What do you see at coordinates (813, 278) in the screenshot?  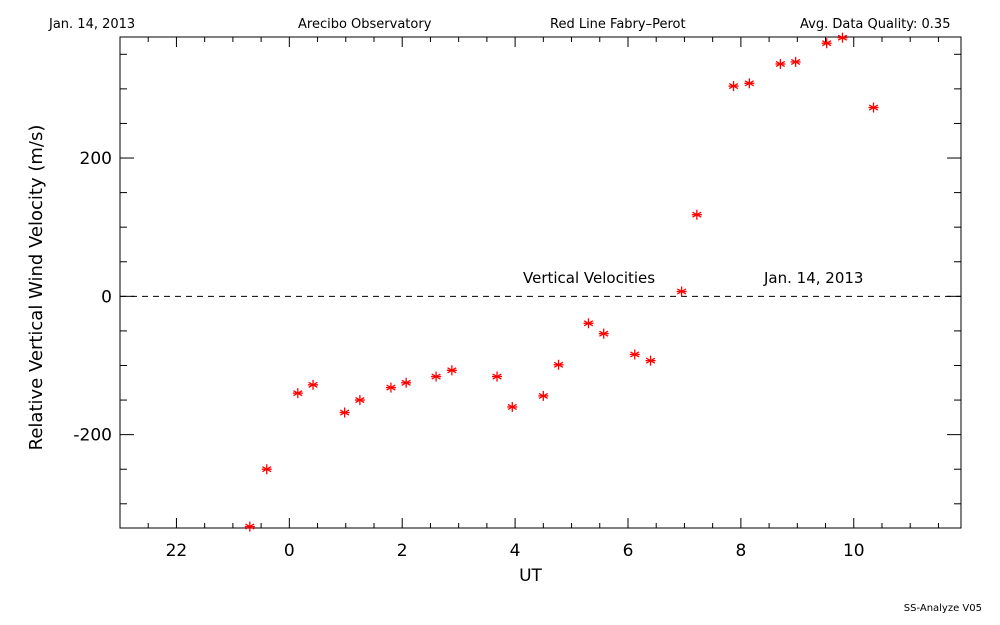 I see `annotation-date: Jan. 14, 2013` at bounding box center [813, 278].